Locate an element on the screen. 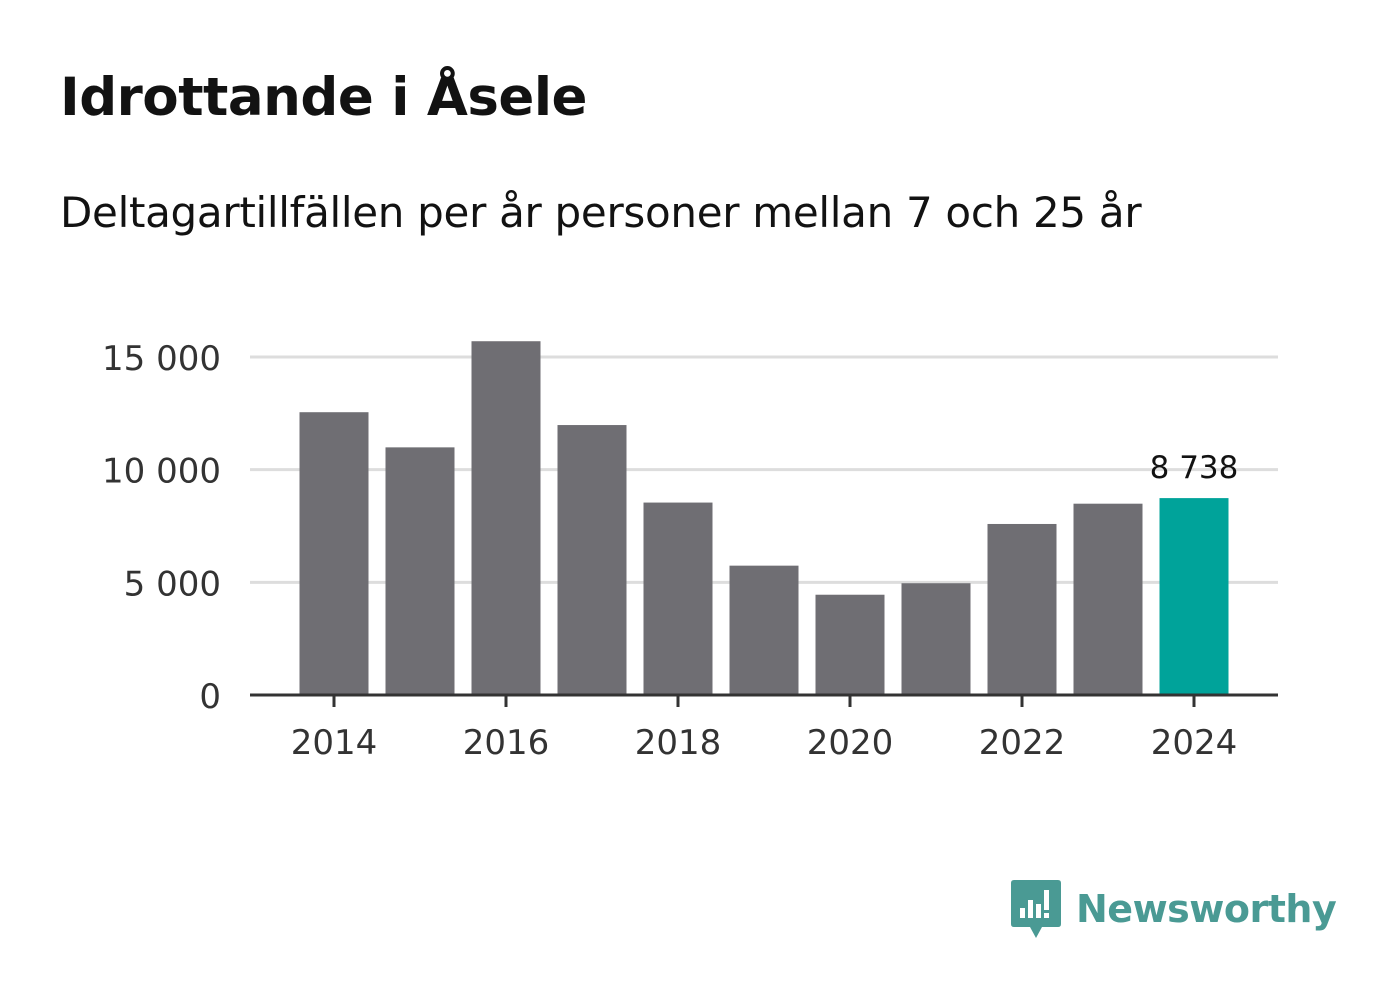 This screenshot has height=999, width=1382. brand-name: Newsworthy is located at coordinates (1206, 909).